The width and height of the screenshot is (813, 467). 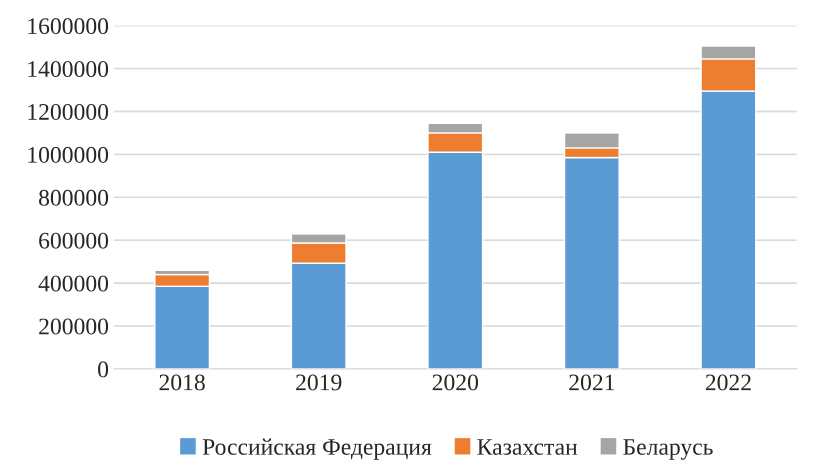 What do you see at coordinates (68, 154) in the screenshot?
I see `y-tick-label: 1000000` at bounding box center [68, 154].